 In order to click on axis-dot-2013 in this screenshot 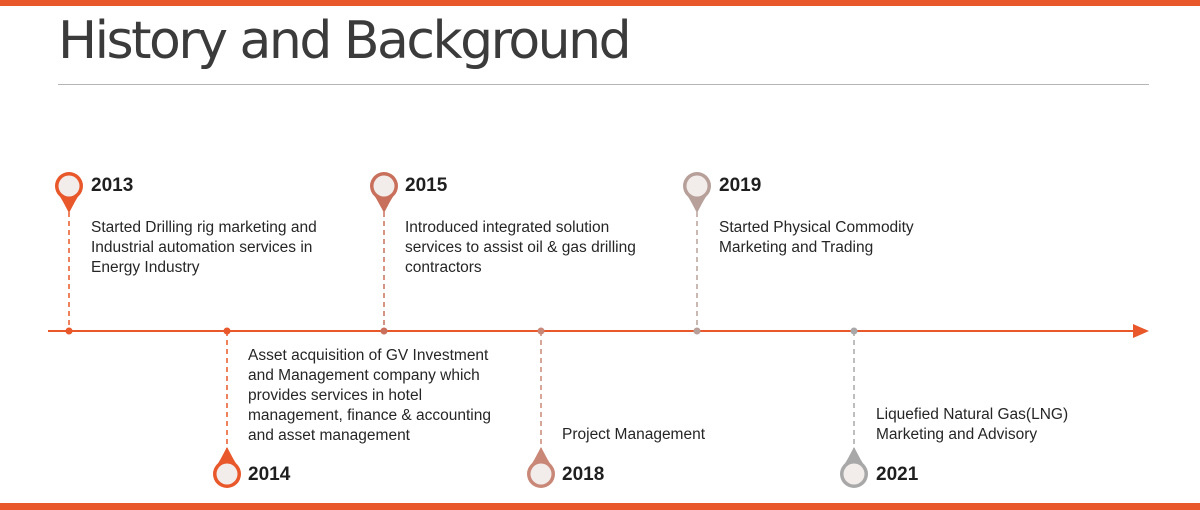, I will do `click(69, 331)`.